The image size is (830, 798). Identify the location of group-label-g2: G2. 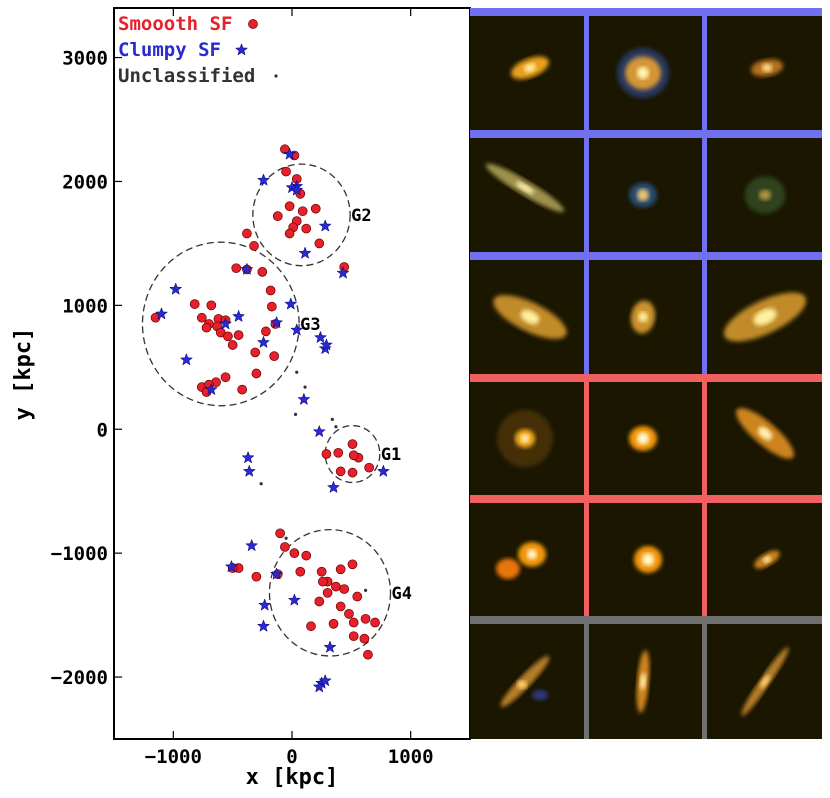
(361, 216).